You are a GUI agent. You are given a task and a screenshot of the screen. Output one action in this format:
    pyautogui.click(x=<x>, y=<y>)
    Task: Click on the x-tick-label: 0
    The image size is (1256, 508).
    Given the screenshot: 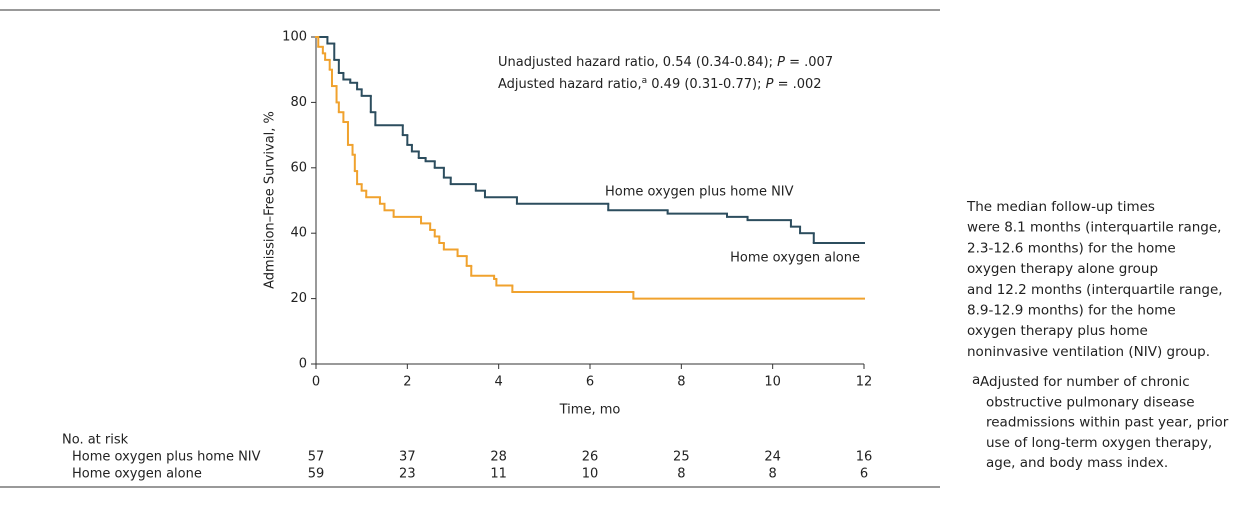 What is the action you would take?
    pyautogui.click(x=316, y=382)
    